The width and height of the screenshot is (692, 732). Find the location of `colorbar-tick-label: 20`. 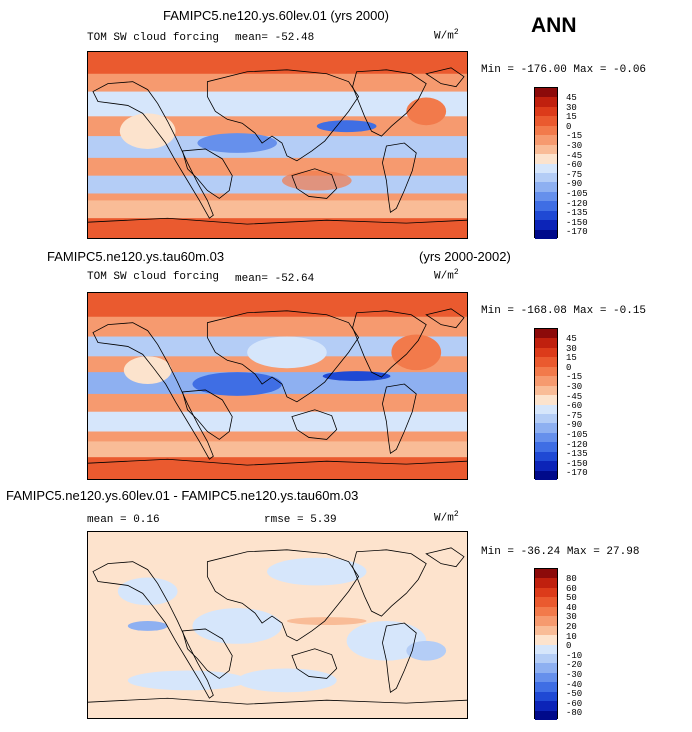

colorbar-tick-label: 20 is located at coordinates (571, 626).